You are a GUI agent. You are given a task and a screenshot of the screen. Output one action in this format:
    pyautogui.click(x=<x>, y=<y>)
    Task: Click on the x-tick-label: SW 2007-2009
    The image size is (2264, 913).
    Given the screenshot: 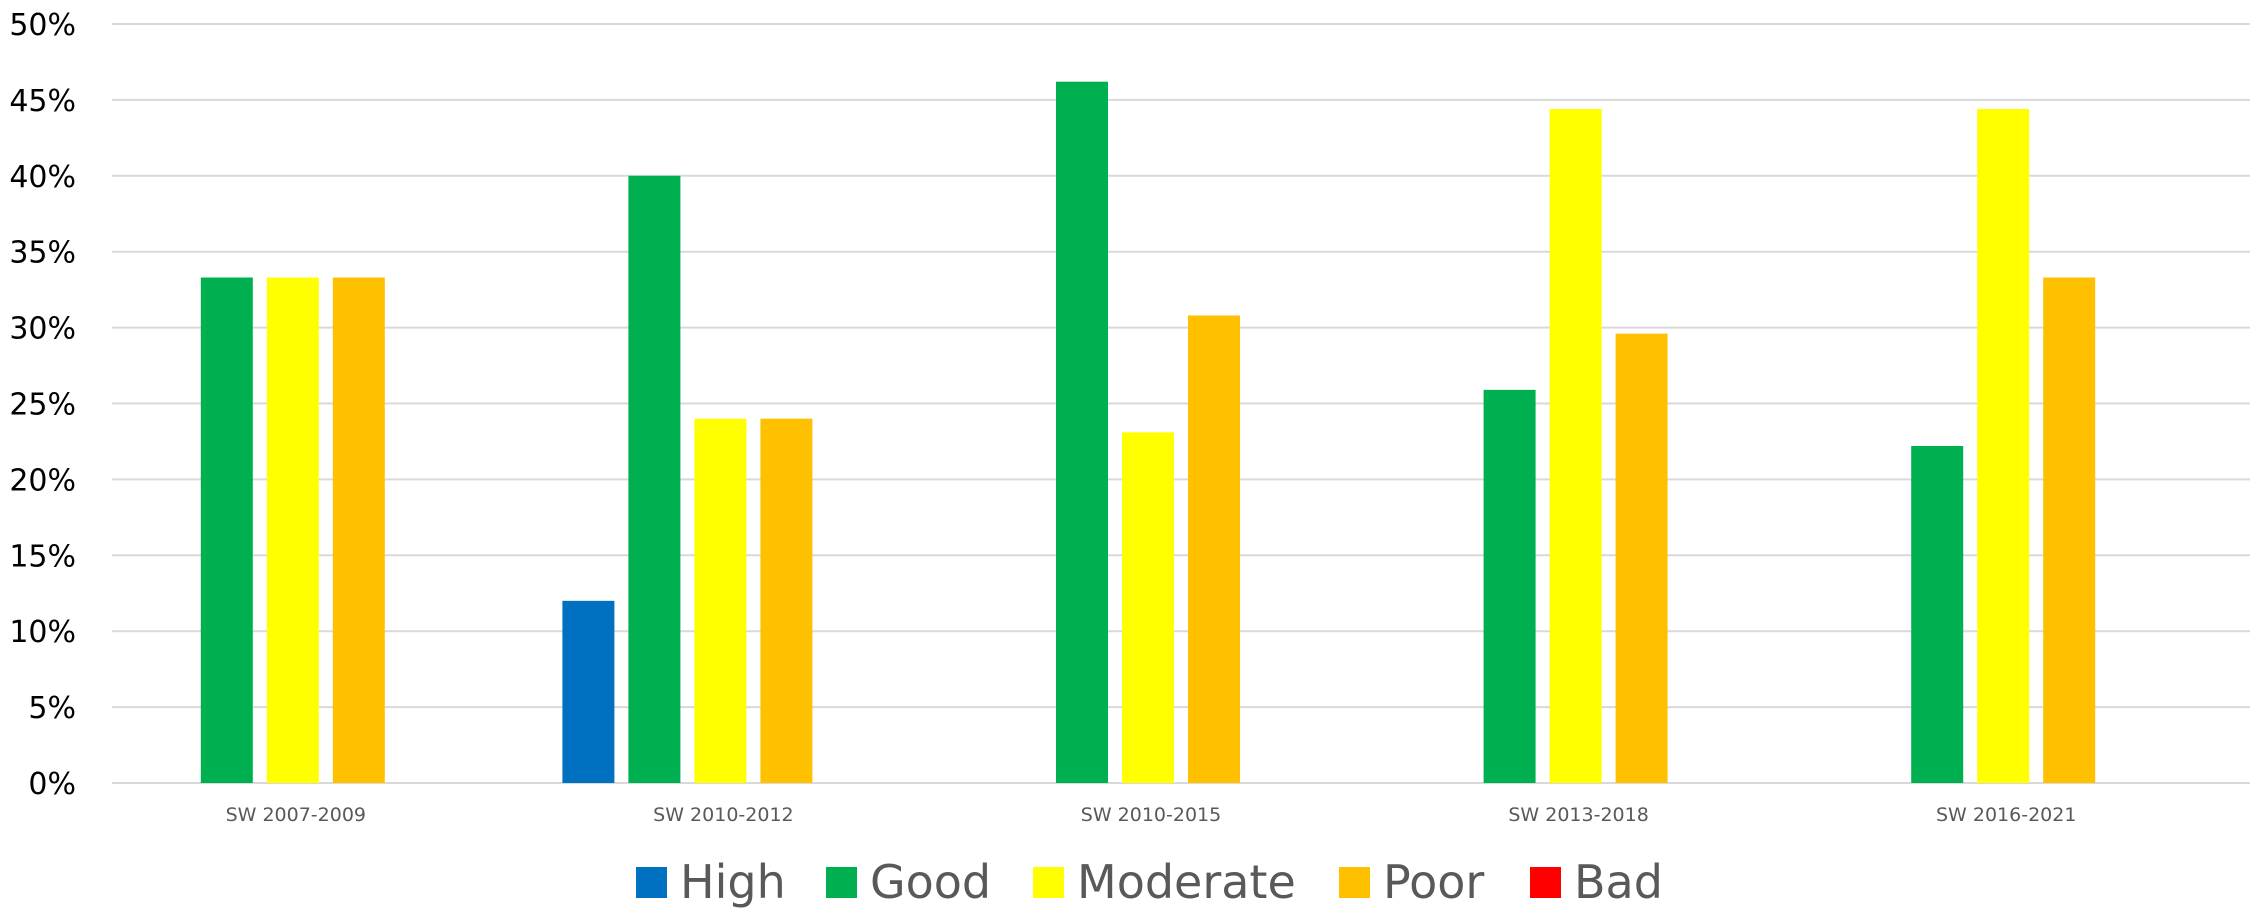 What is the action you would take?
    pyautogui.click(x=296, y=815)
    